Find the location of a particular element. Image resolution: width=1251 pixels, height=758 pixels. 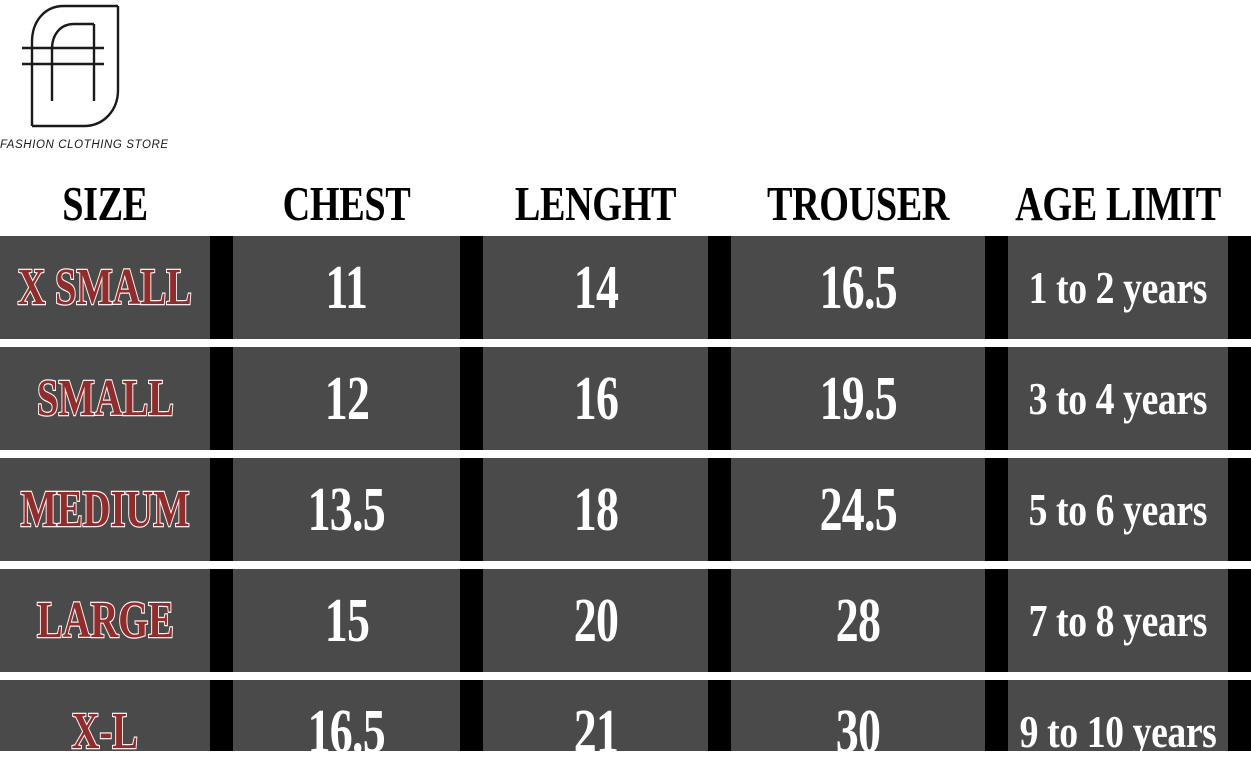

cell-chest-text: 12 is located at coordinates (346, 398).